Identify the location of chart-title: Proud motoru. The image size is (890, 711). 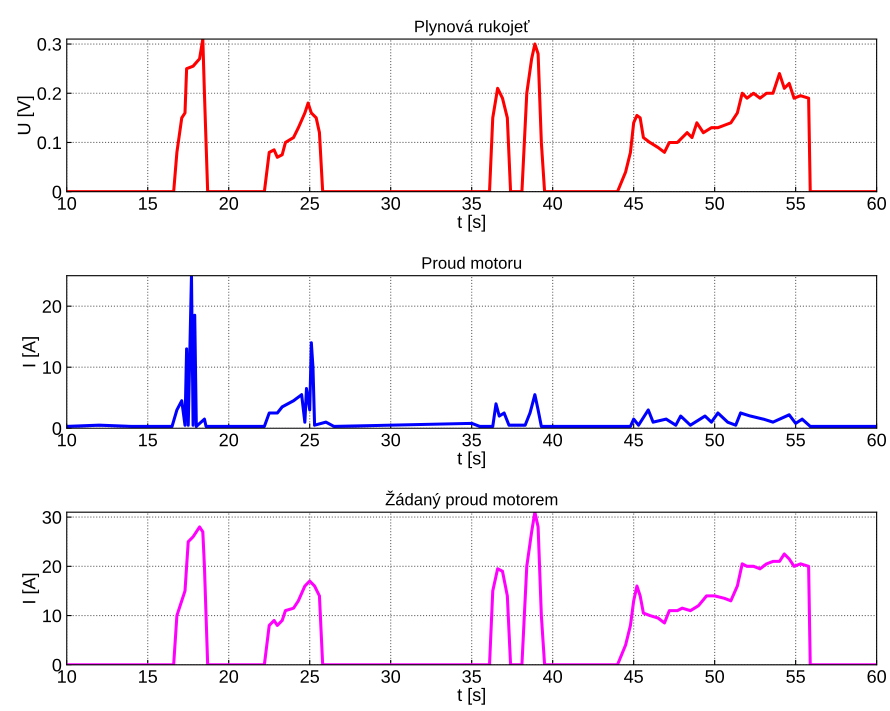
(472, 262).